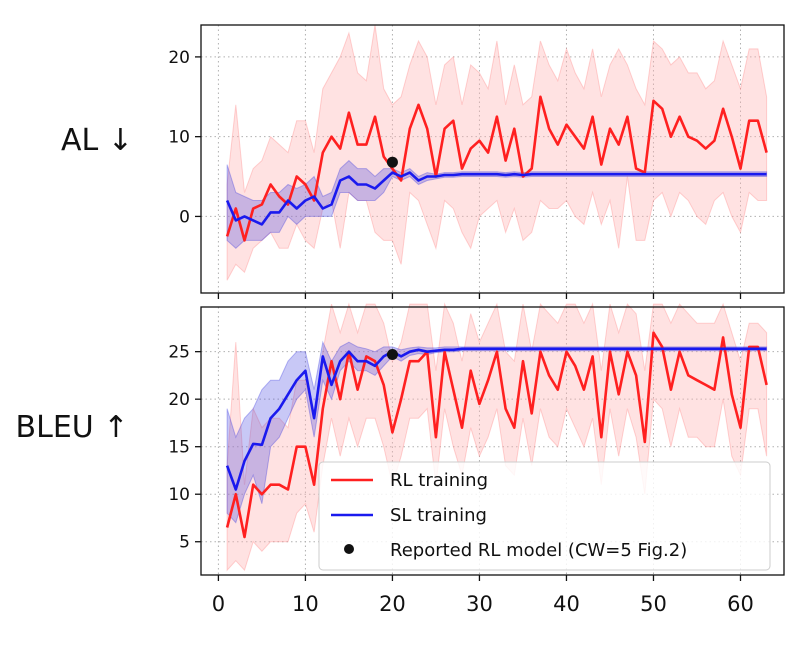 The image size is (806, 645). Describe the element at coordinates (305, 604) in the screenshot. I see `bottom-xtick-label-10: 10` at that location.